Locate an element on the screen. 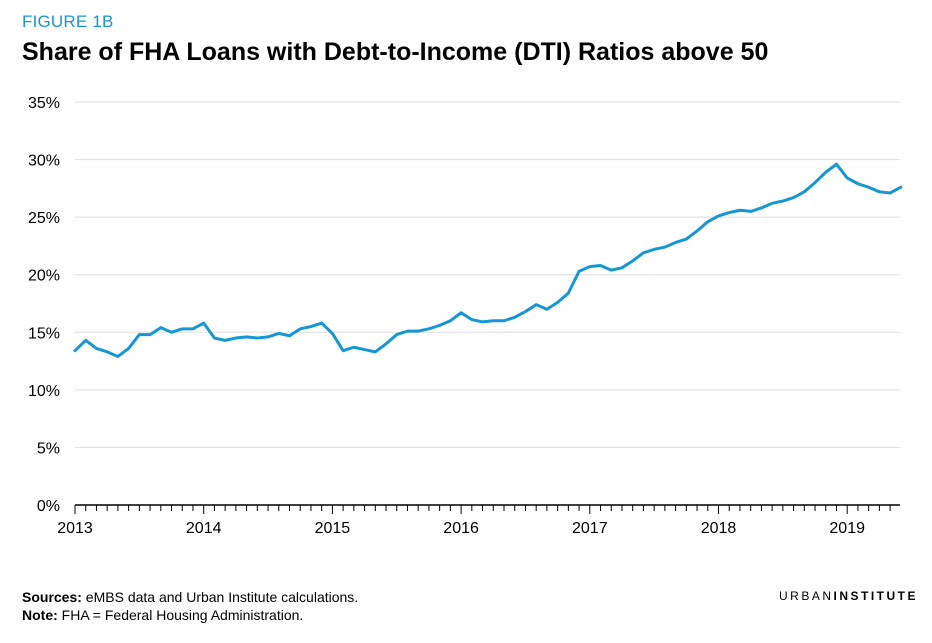  urban-institute-logo: URBANINSTITUTE is located at coordinates (848, 596).